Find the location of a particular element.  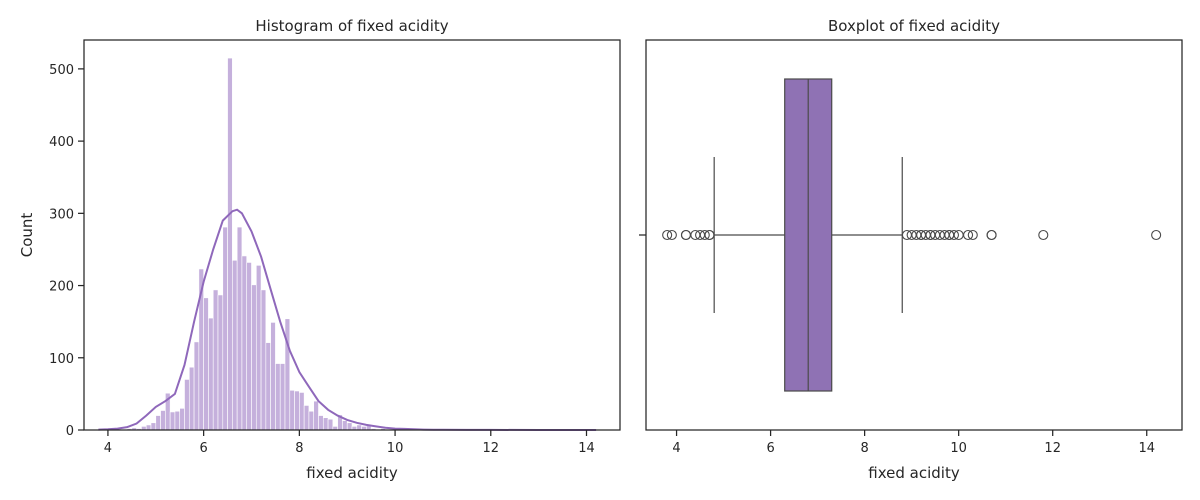

y-tick-label: 500 is located at coordinates (61, 70).